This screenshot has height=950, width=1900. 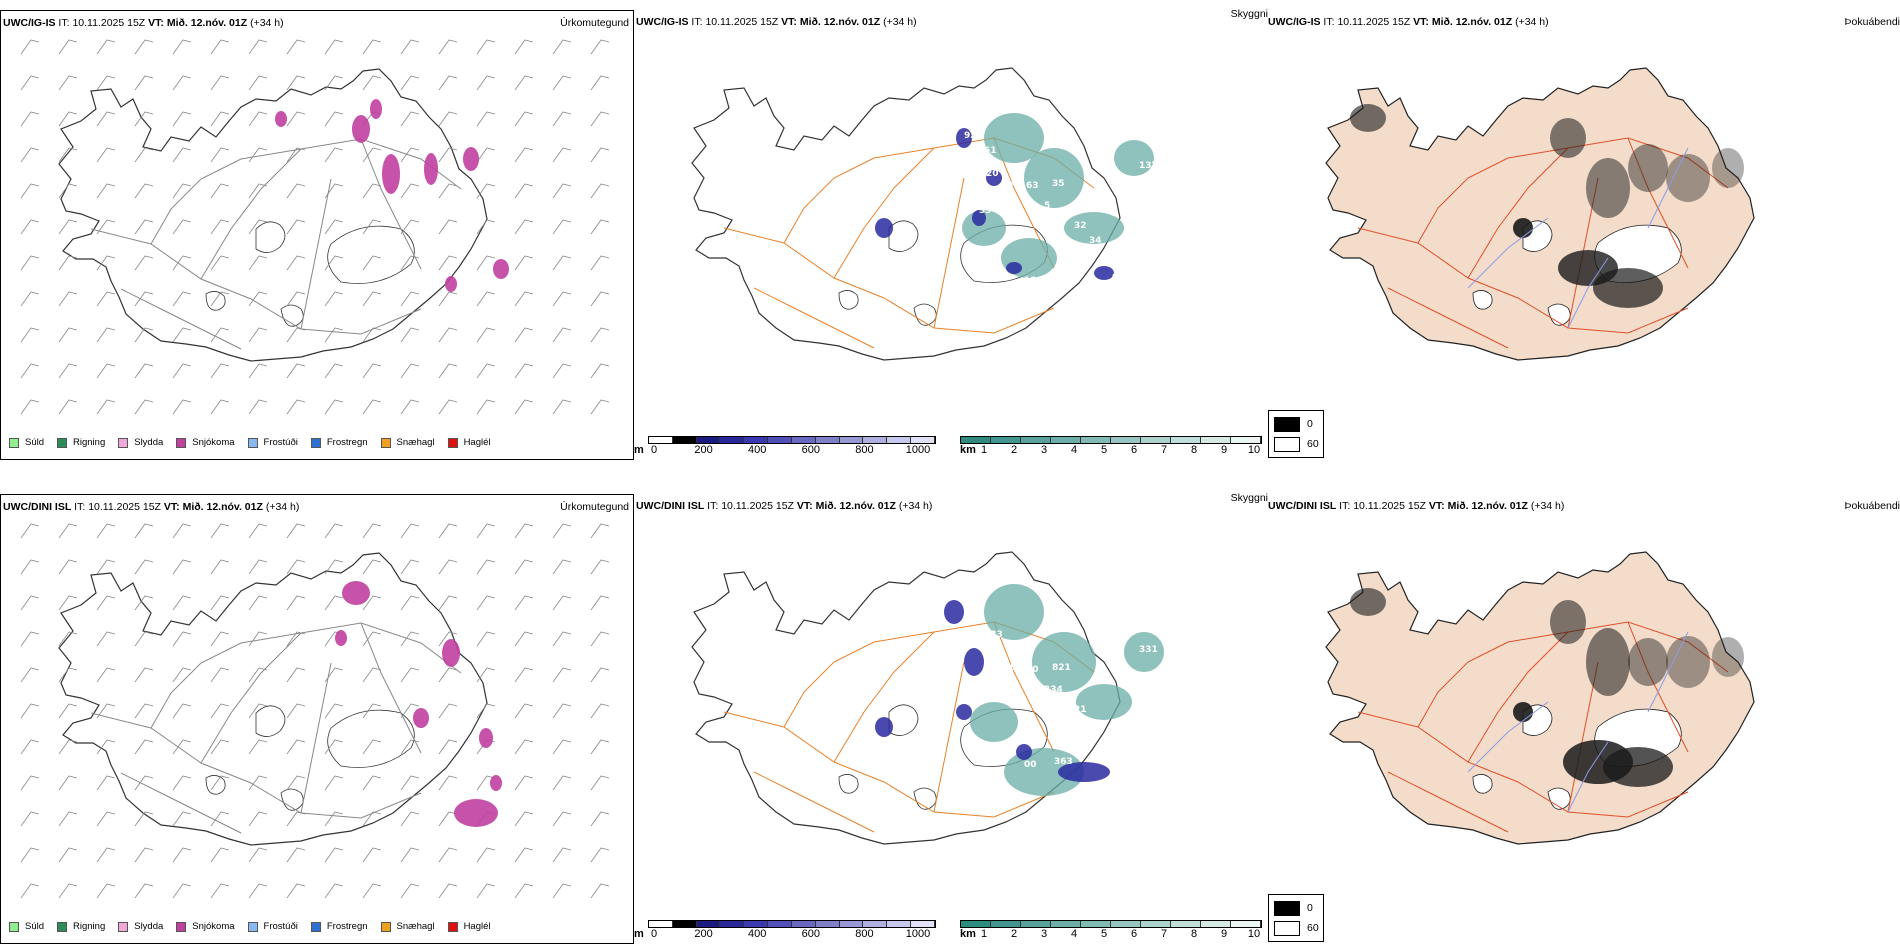 I want to click on fog-legend-label: 60, so click(x=1313, y=928).